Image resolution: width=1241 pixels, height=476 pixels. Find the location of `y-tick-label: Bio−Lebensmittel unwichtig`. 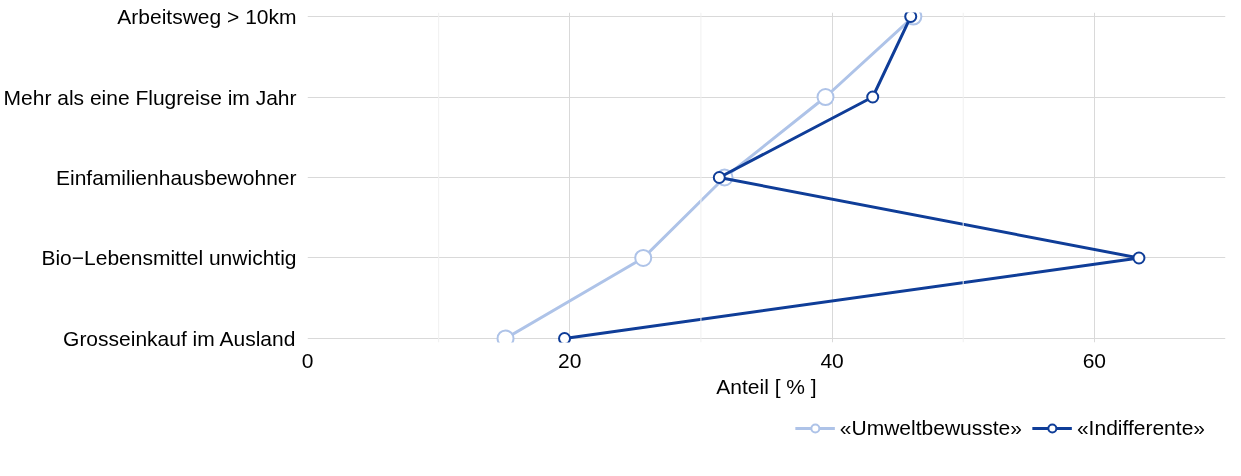

y-tick-label: Bio−Lebensmittel unwichtig is located at coordinates (169, 258).